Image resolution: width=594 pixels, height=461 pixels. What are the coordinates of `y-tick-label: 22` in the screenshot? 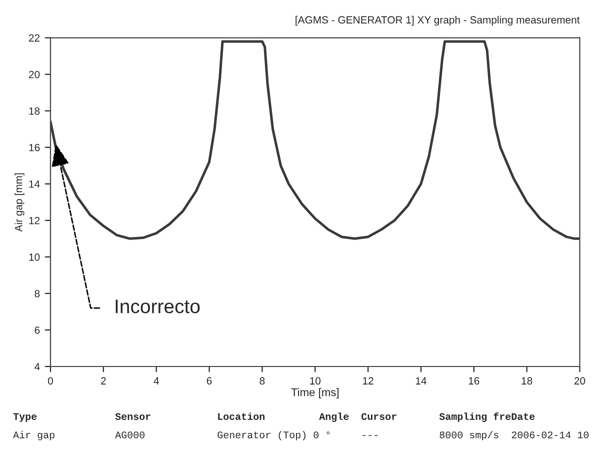 It's located at (34, 38).